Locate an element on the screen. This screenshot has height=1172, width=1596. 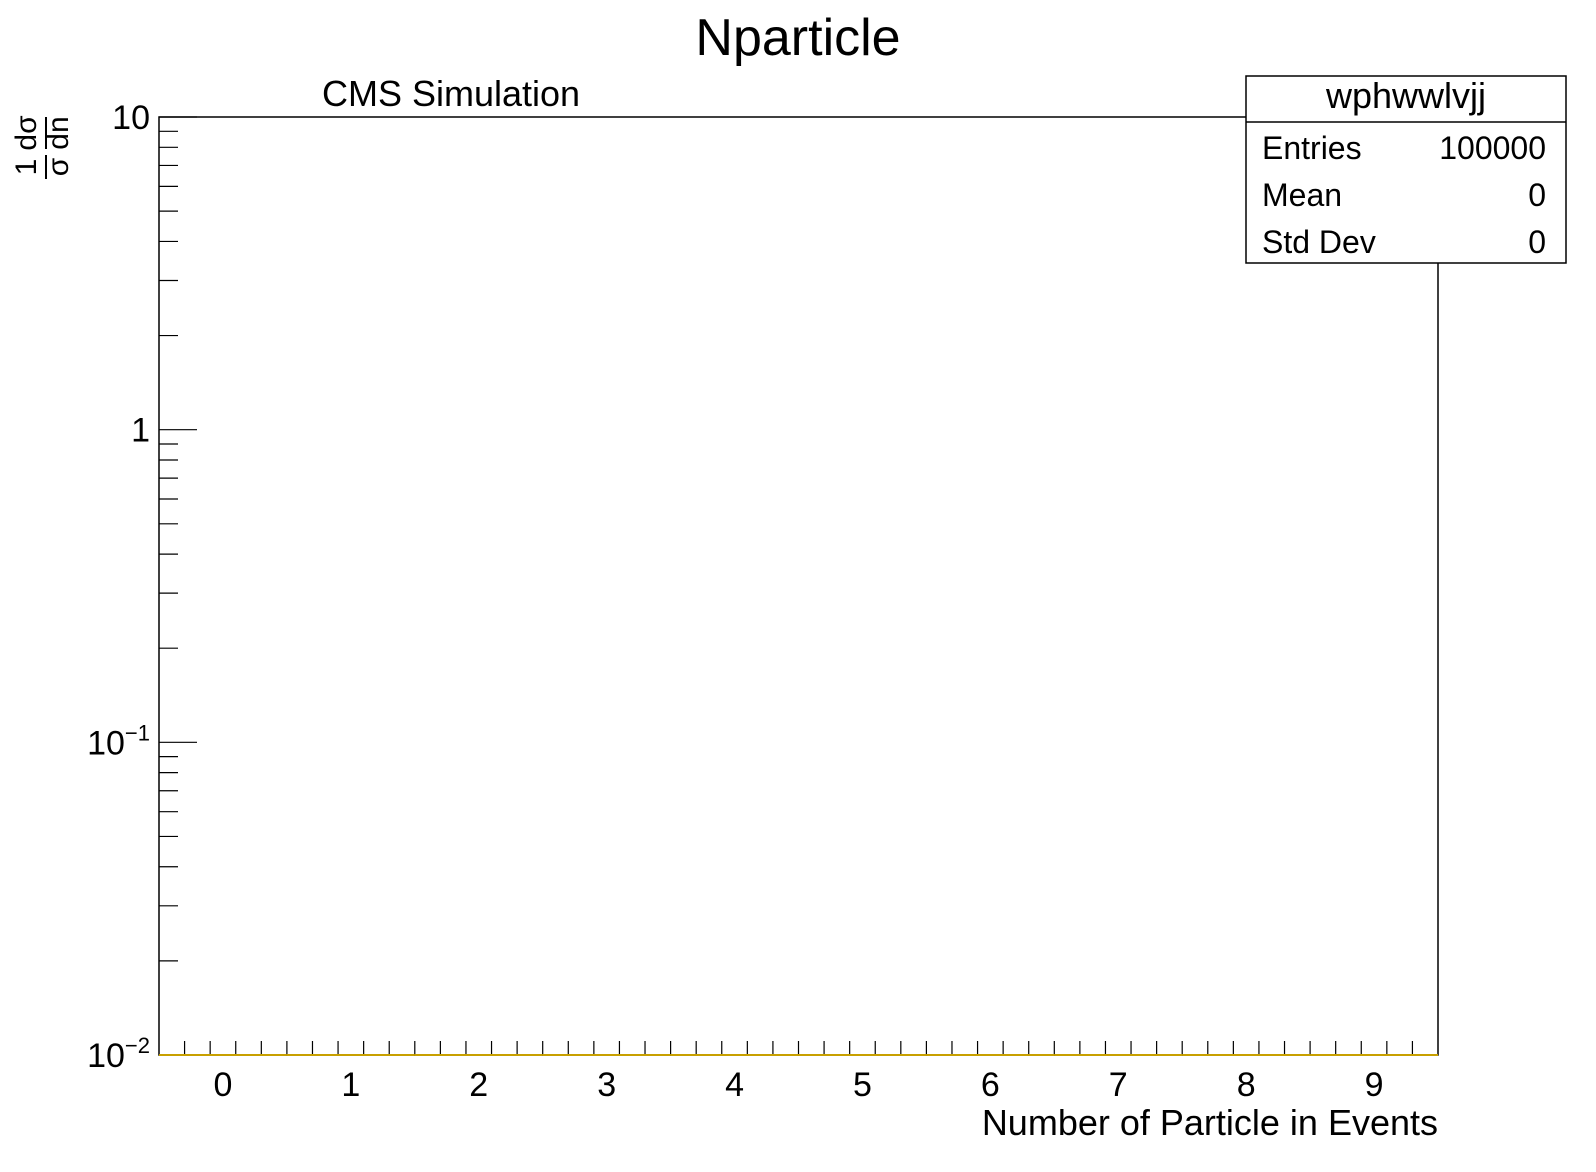
x-axis-ticks is located at coordinates (798, 1048).